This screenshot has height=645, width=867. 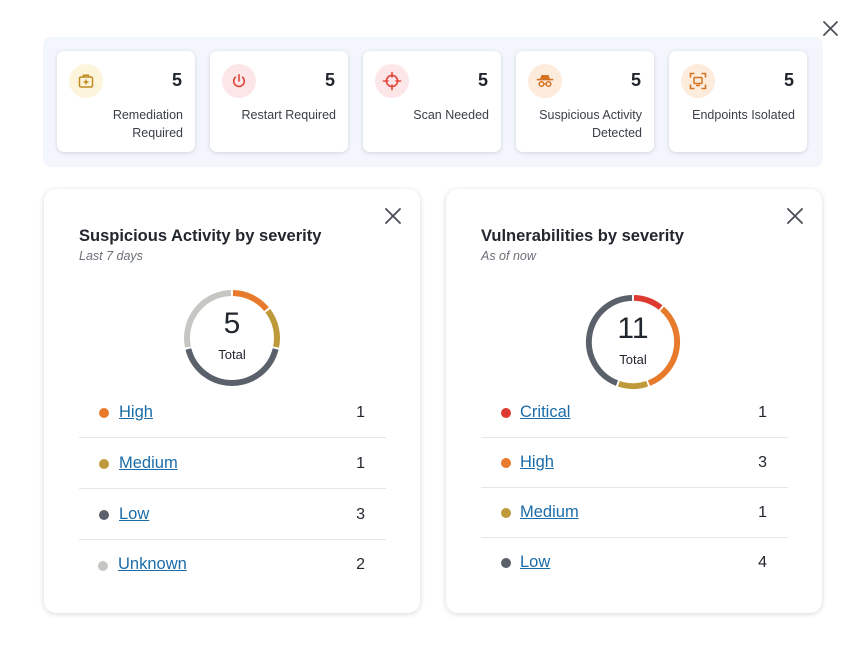 What do you see at coordinates (582, 236) in the screenshot?
I see `card-title: Vulnerabilities by severity` at bounding box center [582, 236].